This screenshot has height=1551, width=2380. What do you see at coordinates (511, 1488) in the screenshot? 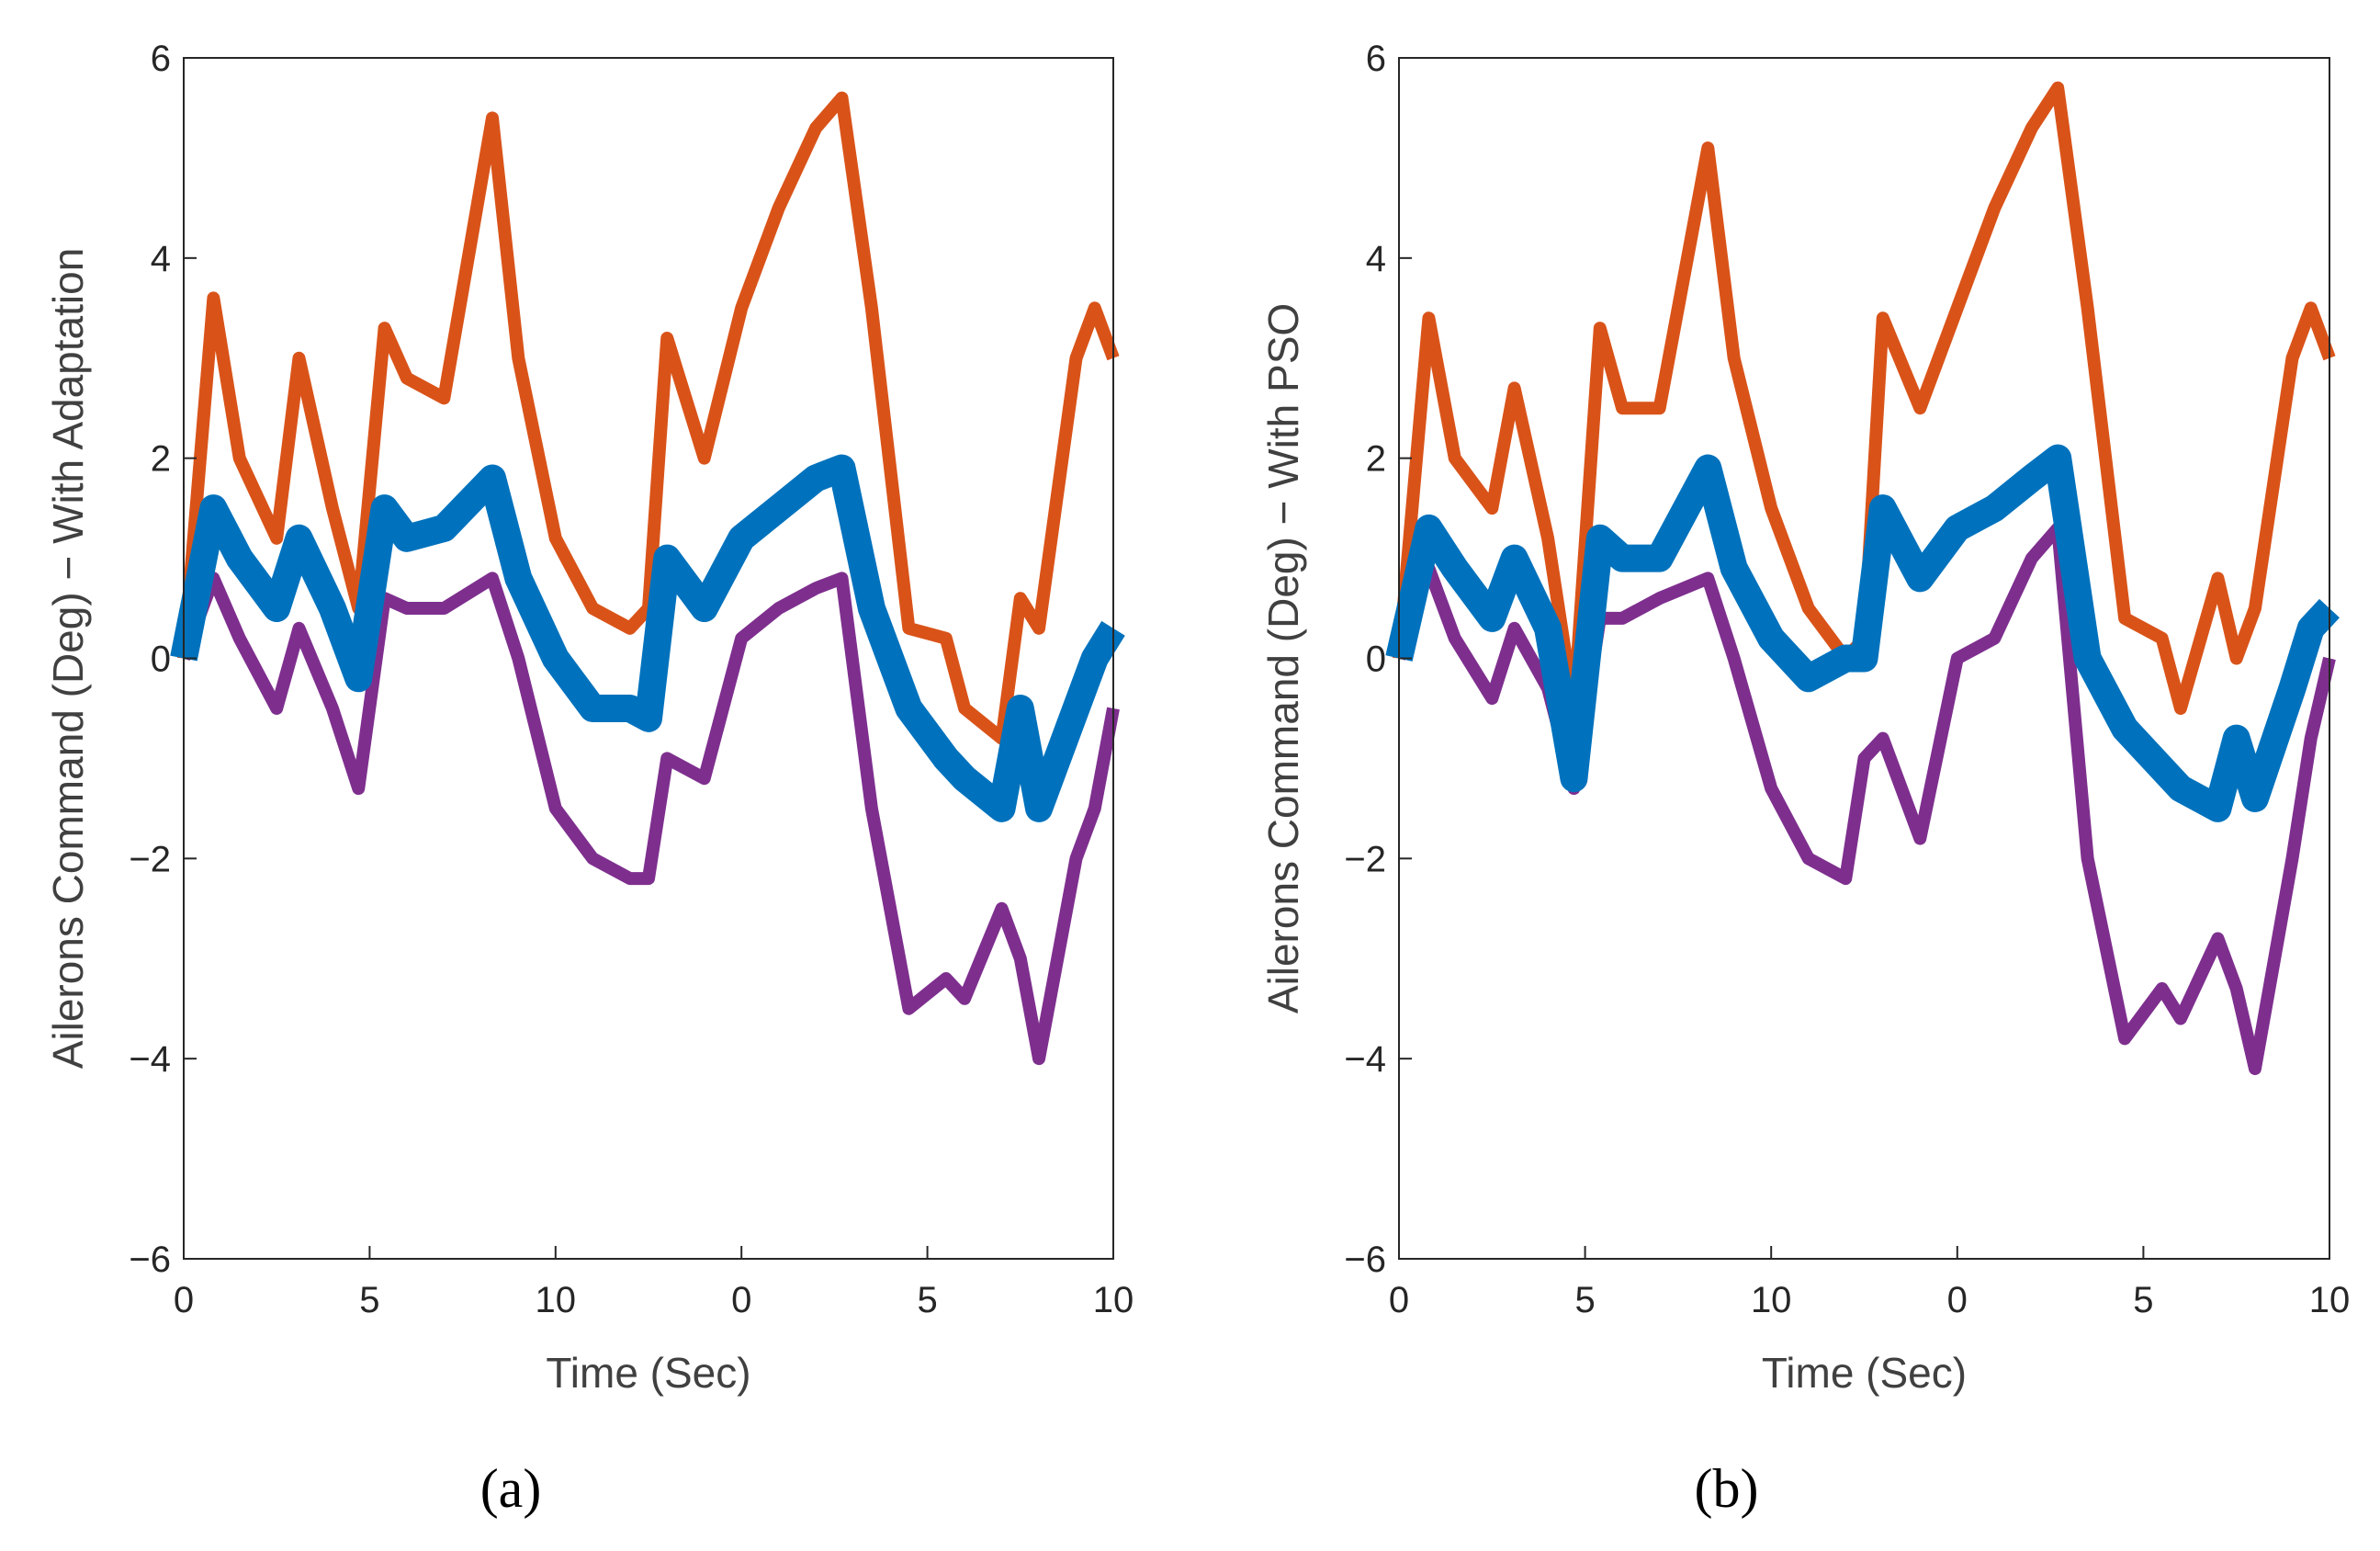
I see `caption: (a)` at bounding box center [511, 1488].